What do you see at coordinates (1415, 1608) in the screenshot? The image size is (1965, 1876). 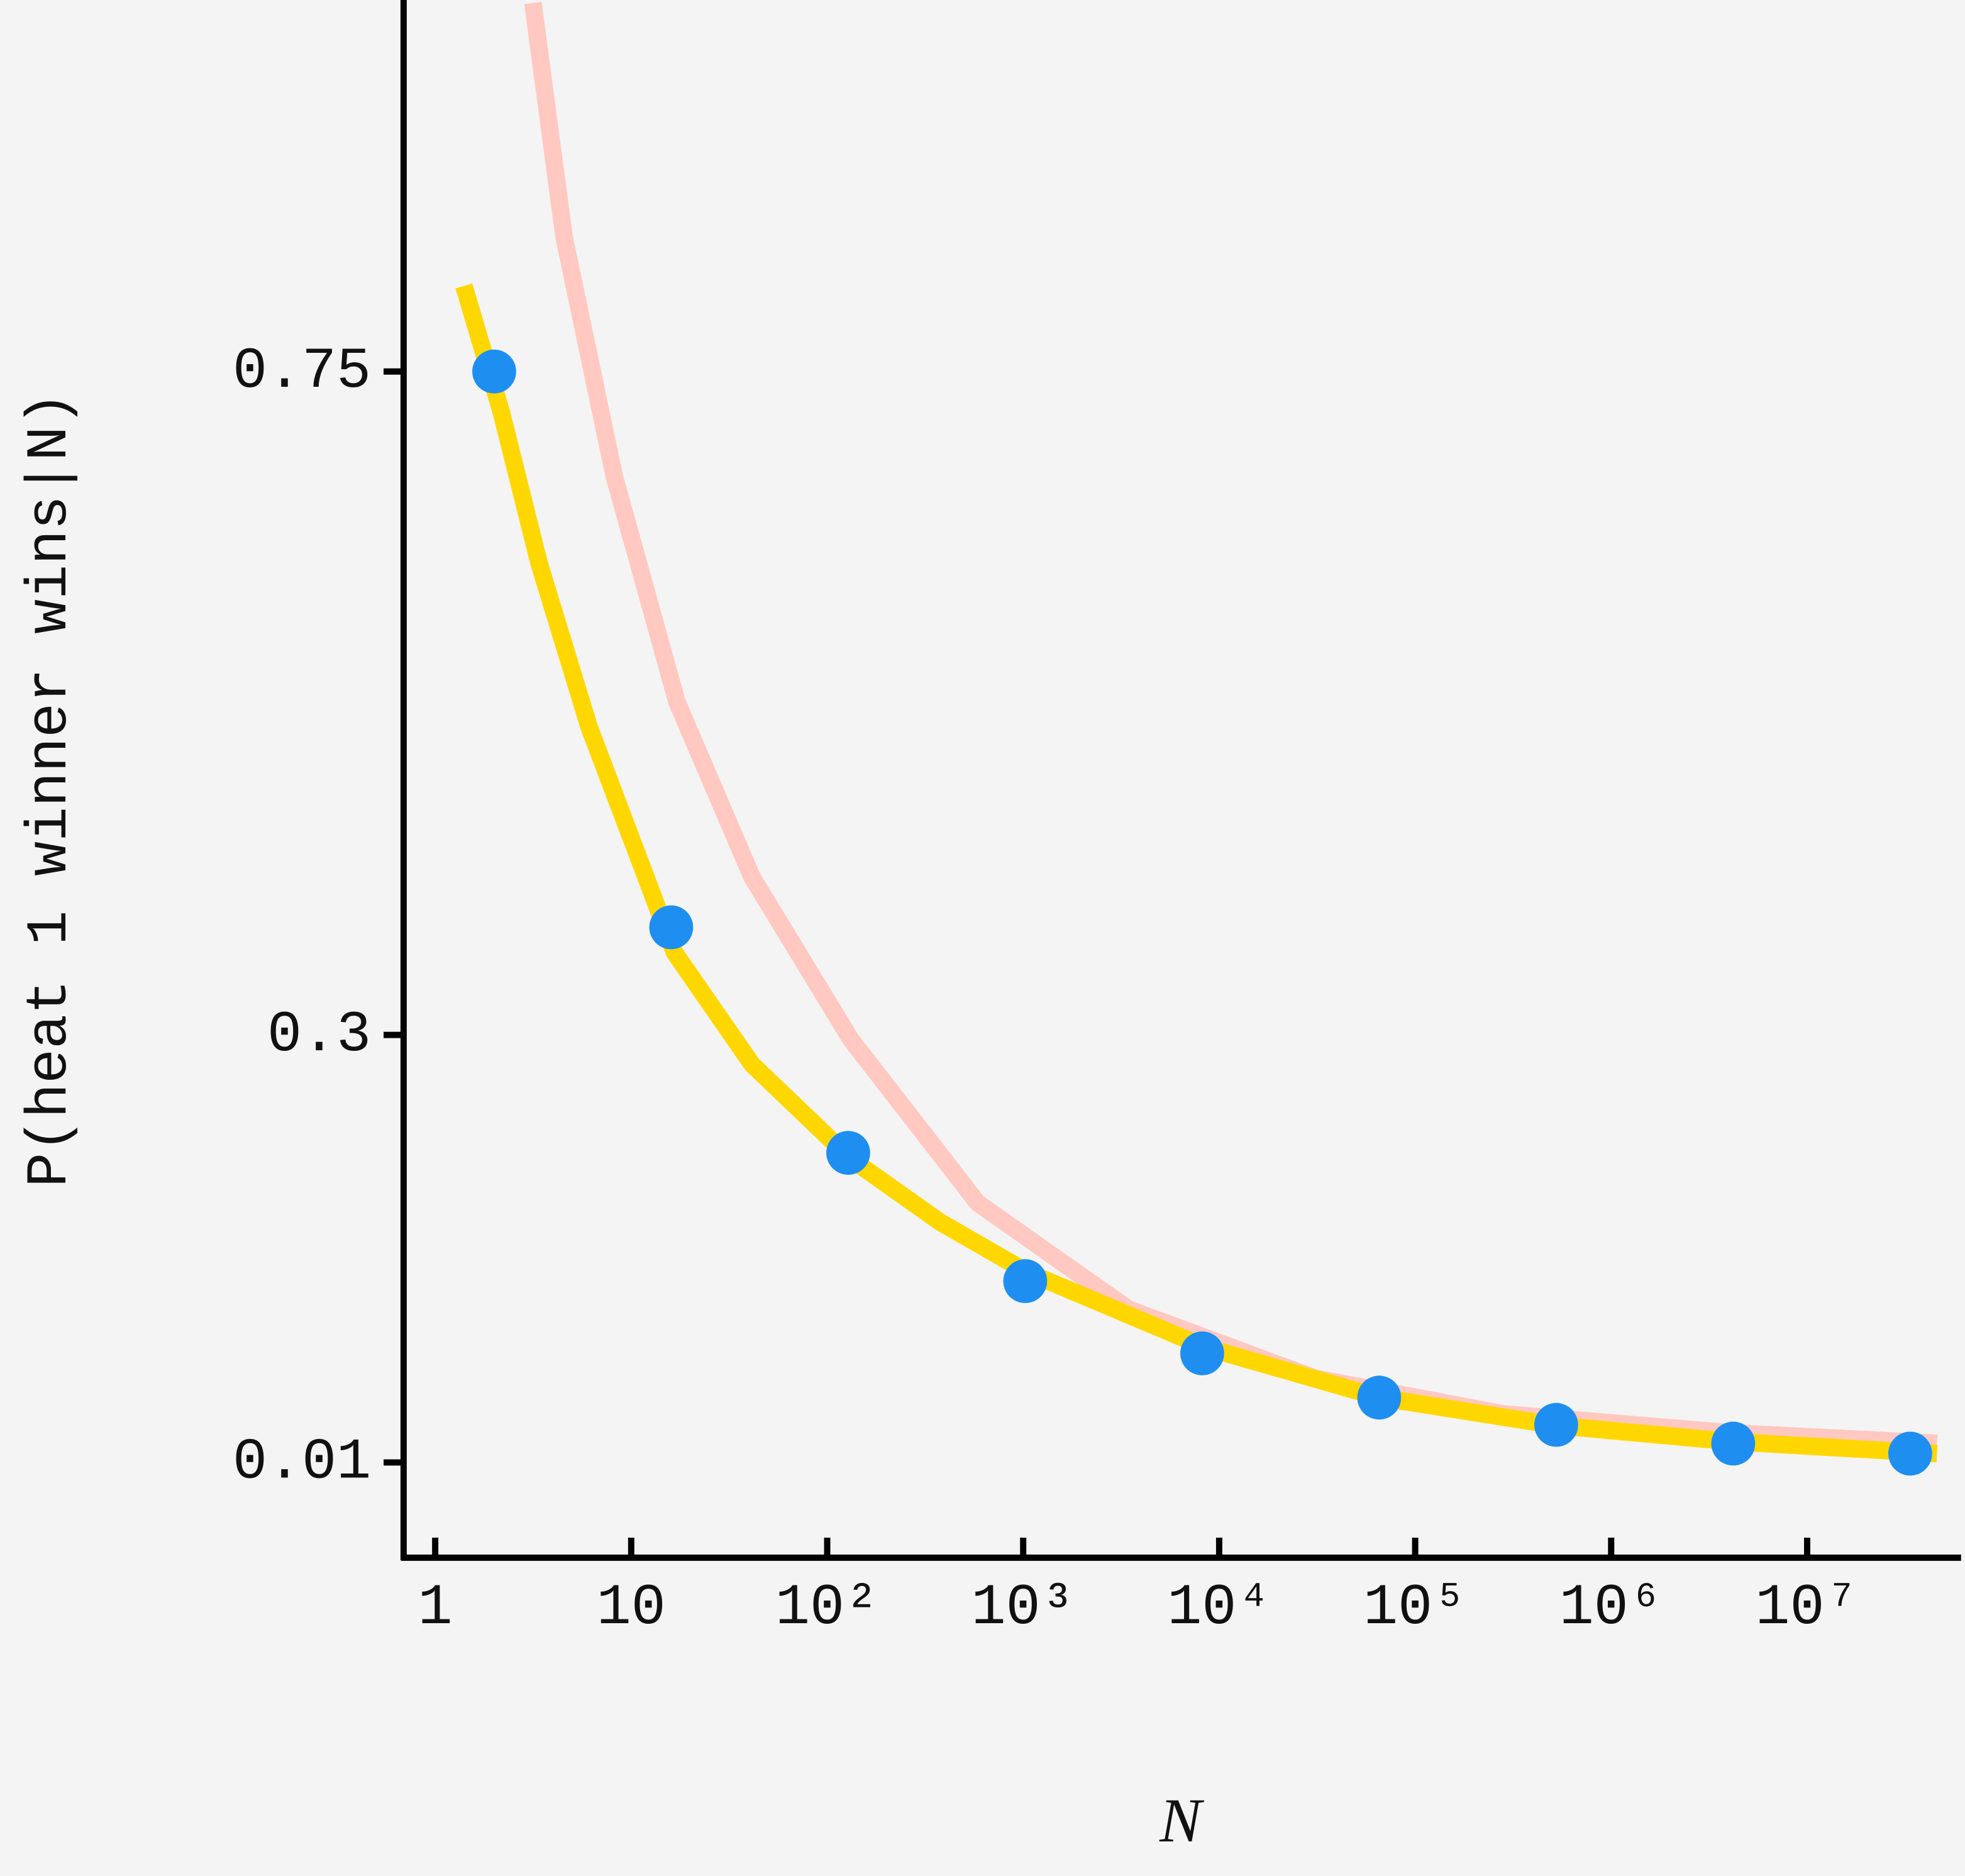 I see `x-tick-label: 10⁵` at bounding box center [1415, 1608].